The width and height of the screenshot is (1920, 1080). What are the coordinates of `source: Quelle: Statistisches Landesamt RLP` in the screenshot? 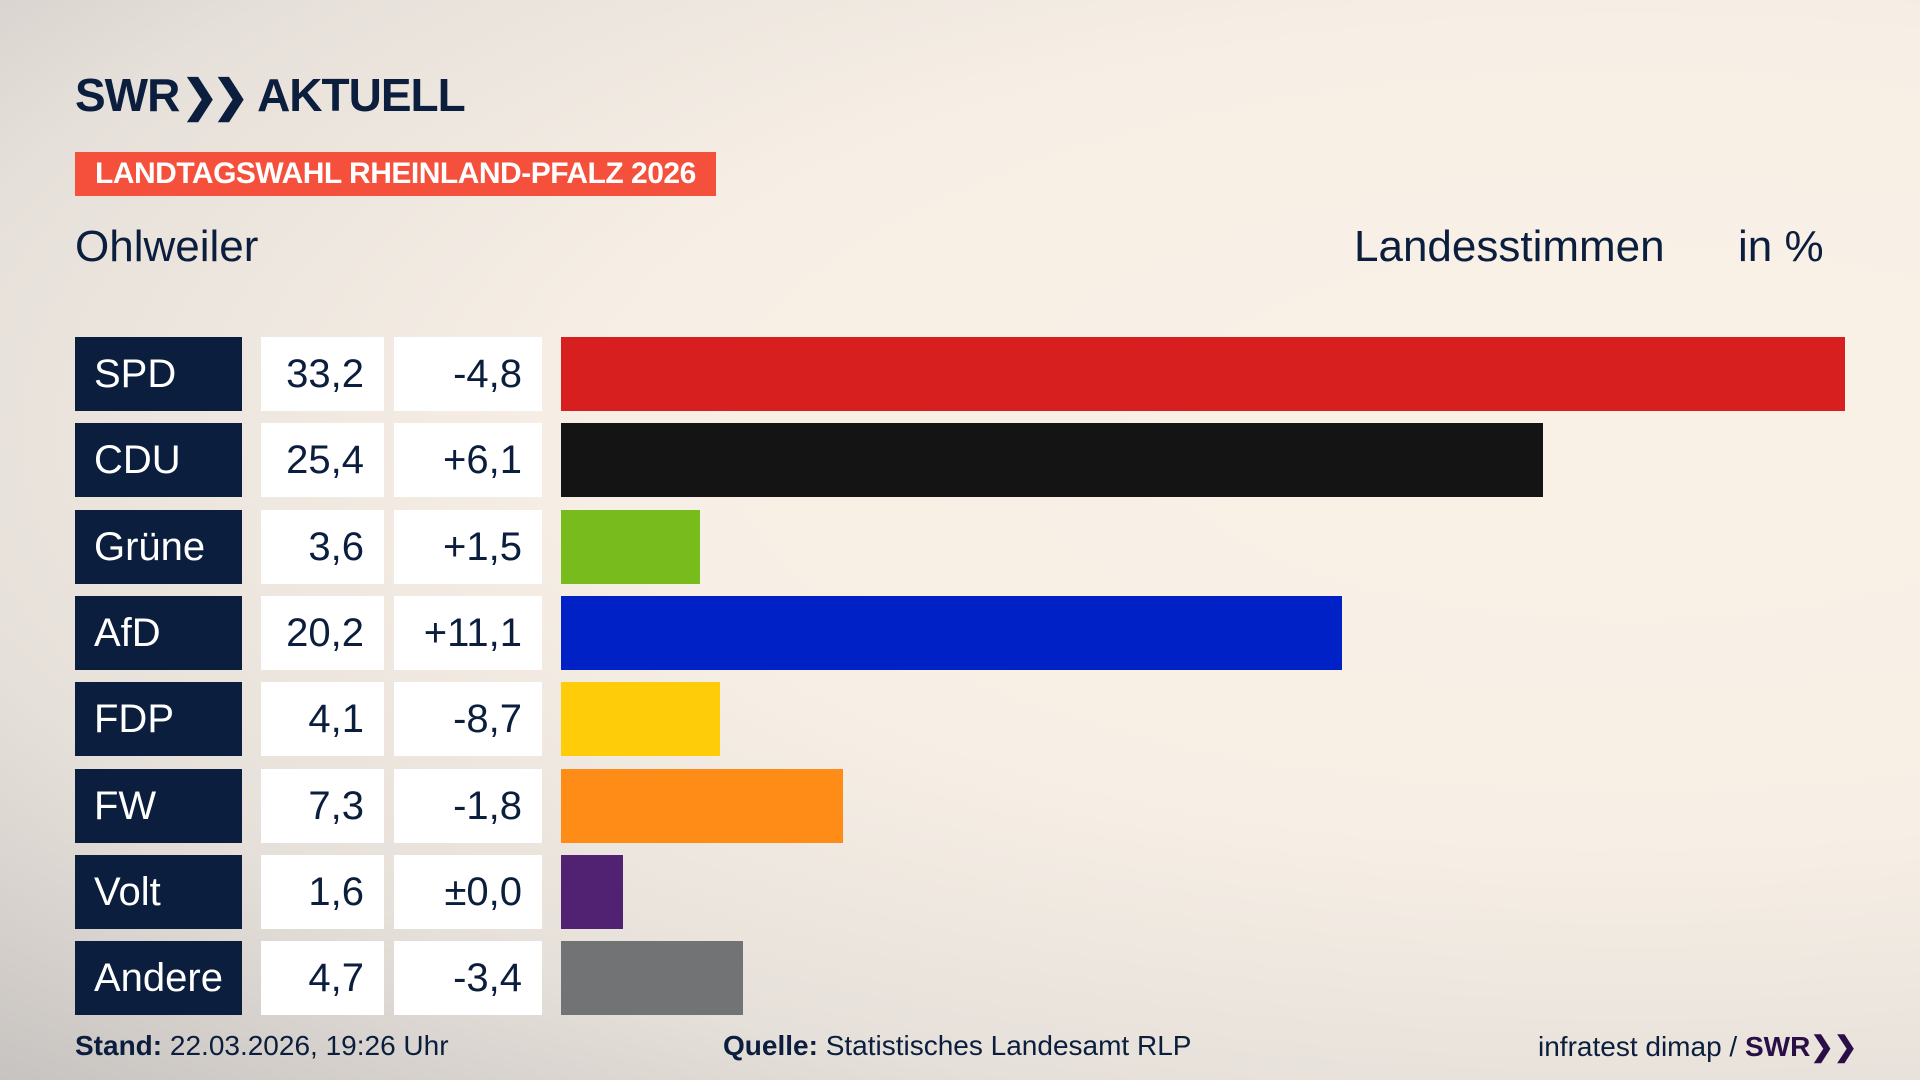 It's located at (957, 1045).